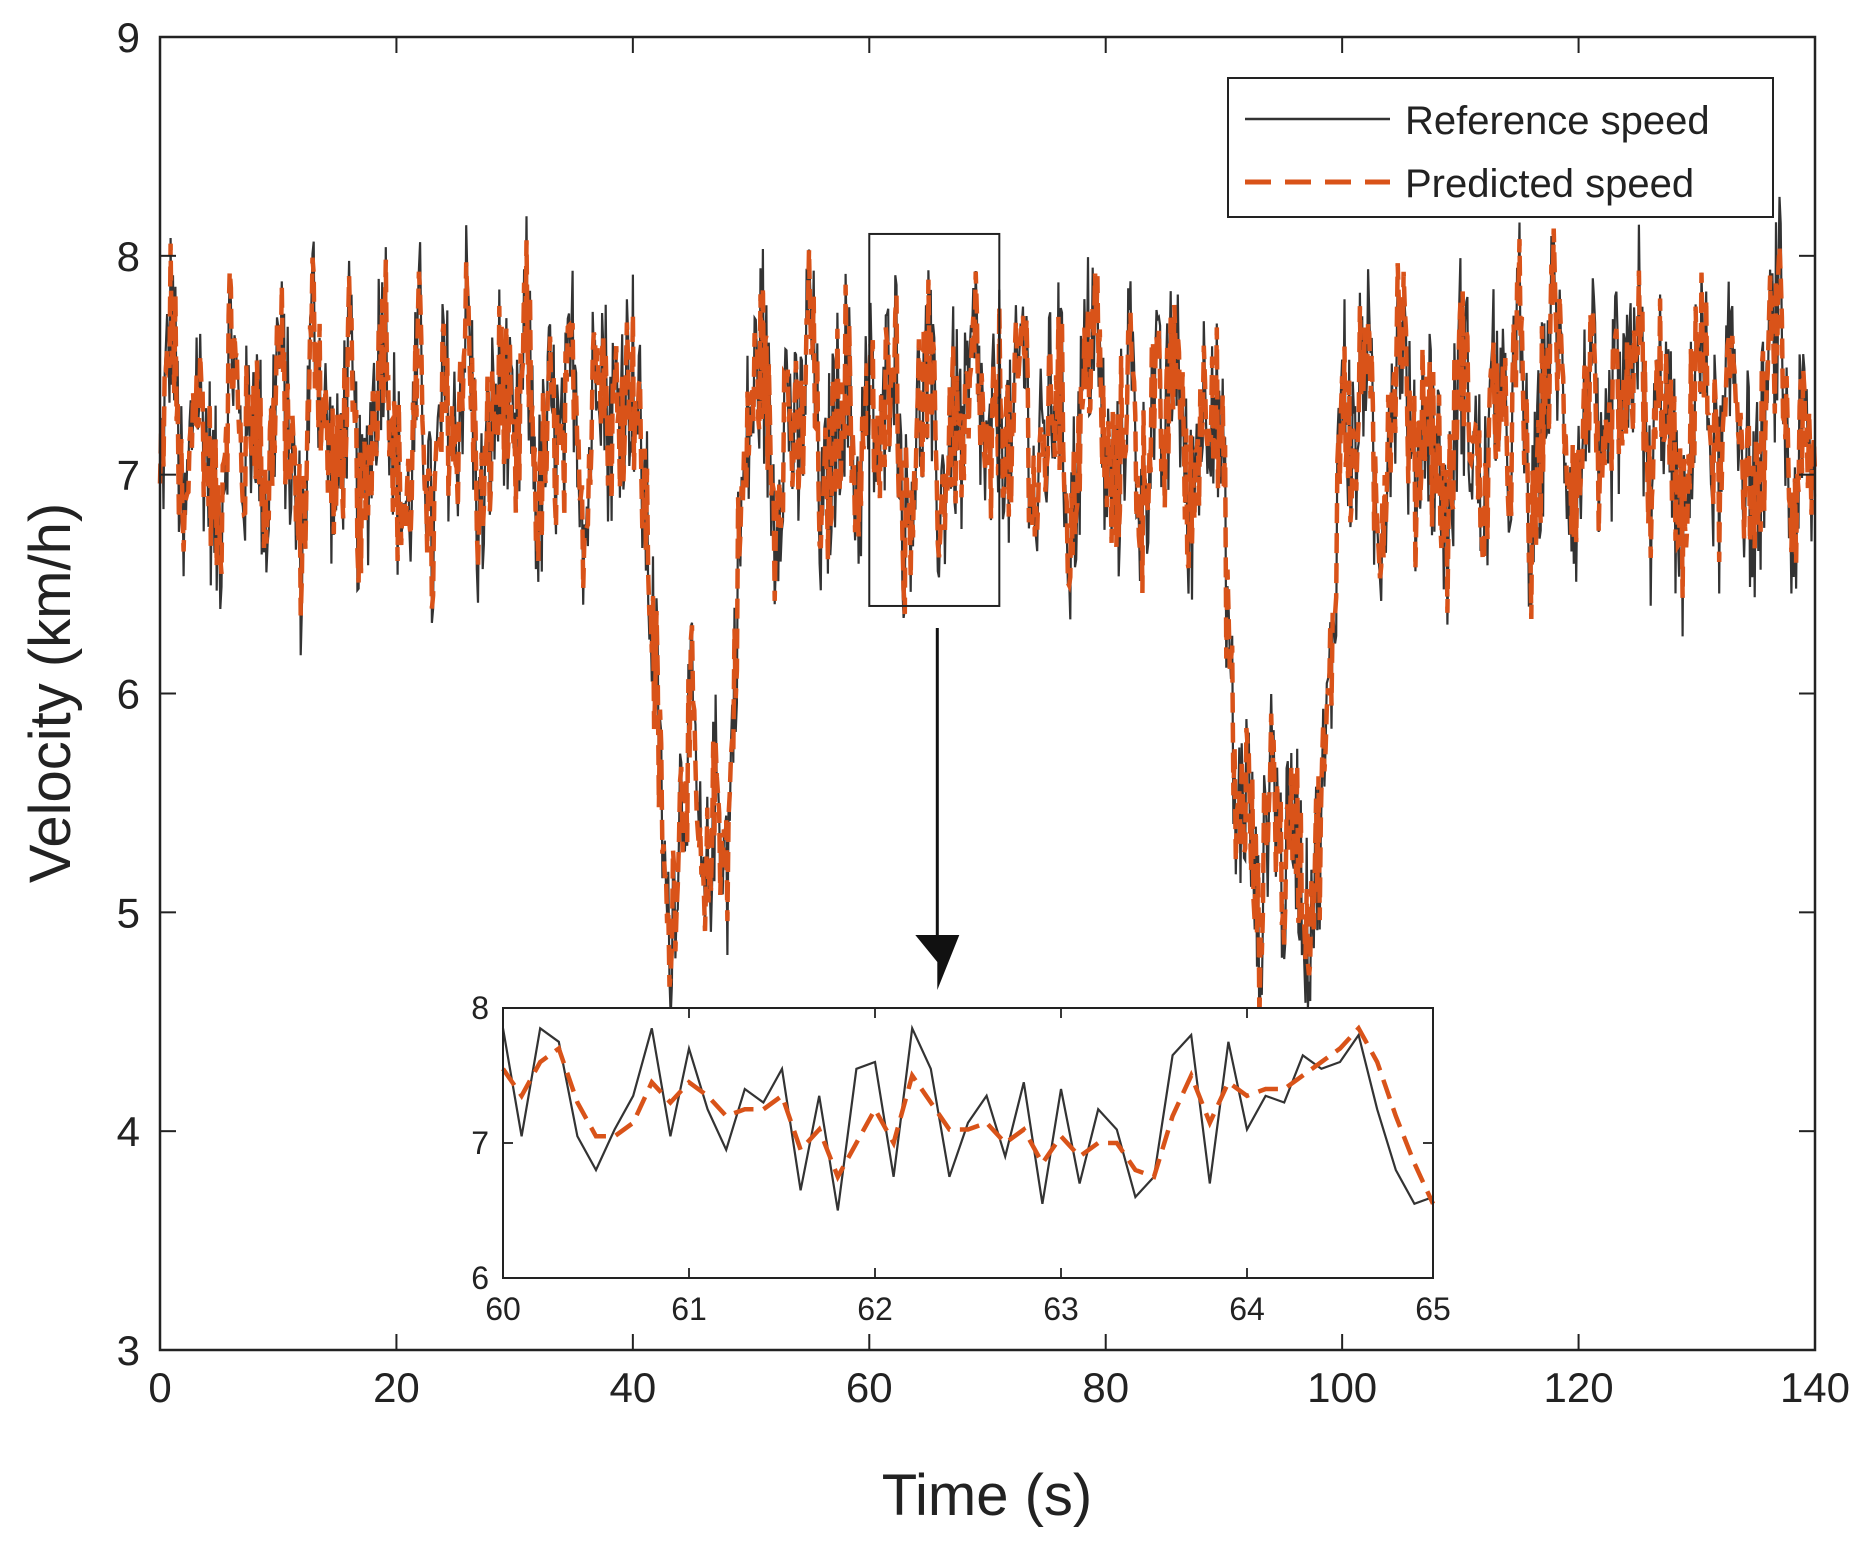 Image resolution: width=1862 pixels, height=1541 pixels. What do you see at coordinates (1549, 184) in the screenshot?
I see `legend-label-predicted: Predicted speed` at bounding box center [1549, 184].